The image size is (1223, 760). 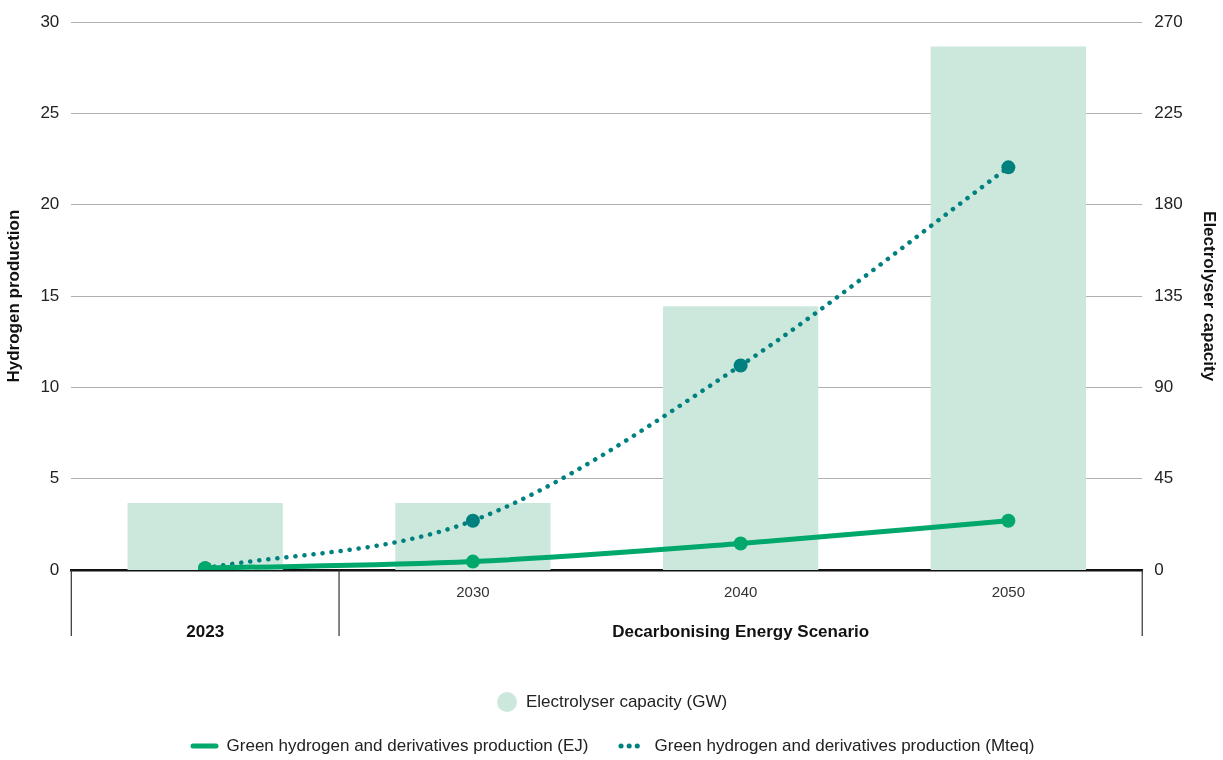 I want to click on y-tick-label: 5, so click(x=54, y=478).